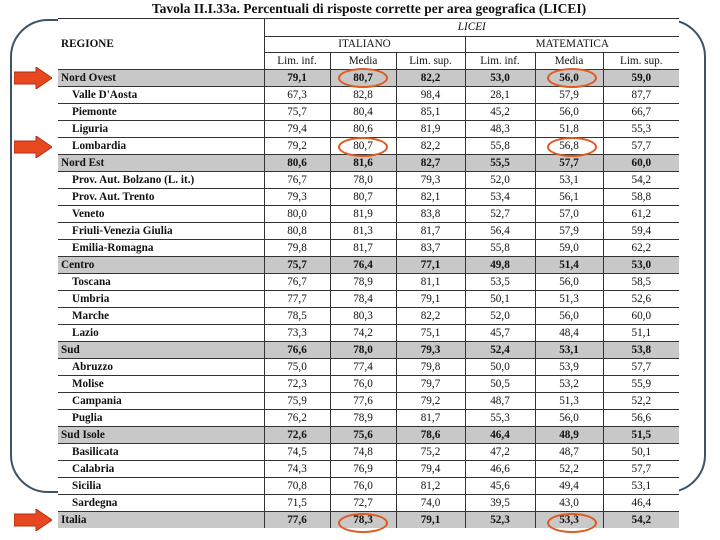 This screenshot has height=540, width=720. What do you see at coordinates (362, 316) in the screenshot?
I see `cell-media-ita: 80,3` at bounding box center [362, 316].